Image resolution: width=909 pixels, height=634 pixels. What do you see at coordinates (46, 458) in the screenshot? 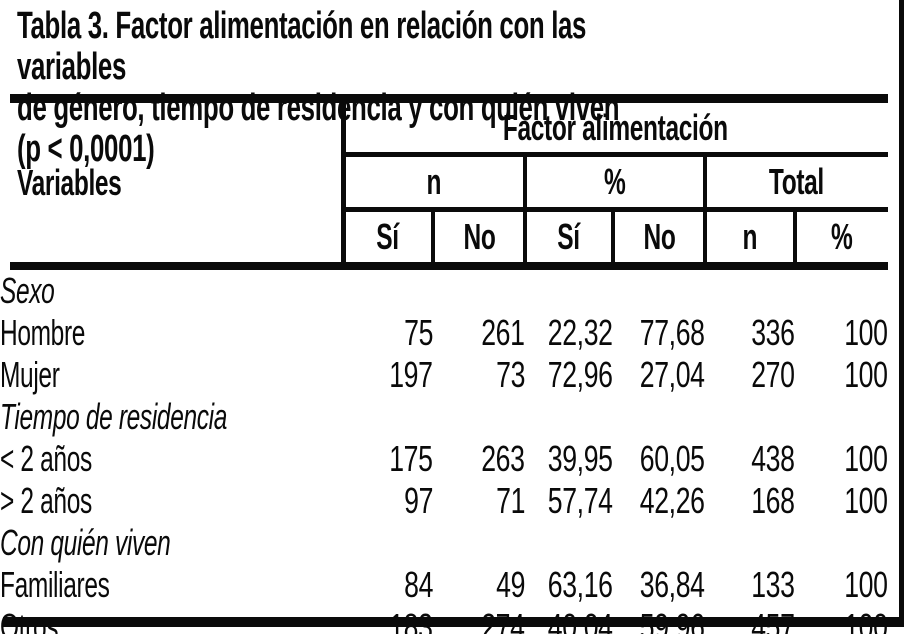
I see `row-label: < 2 años` at bounding box center [46, 458].